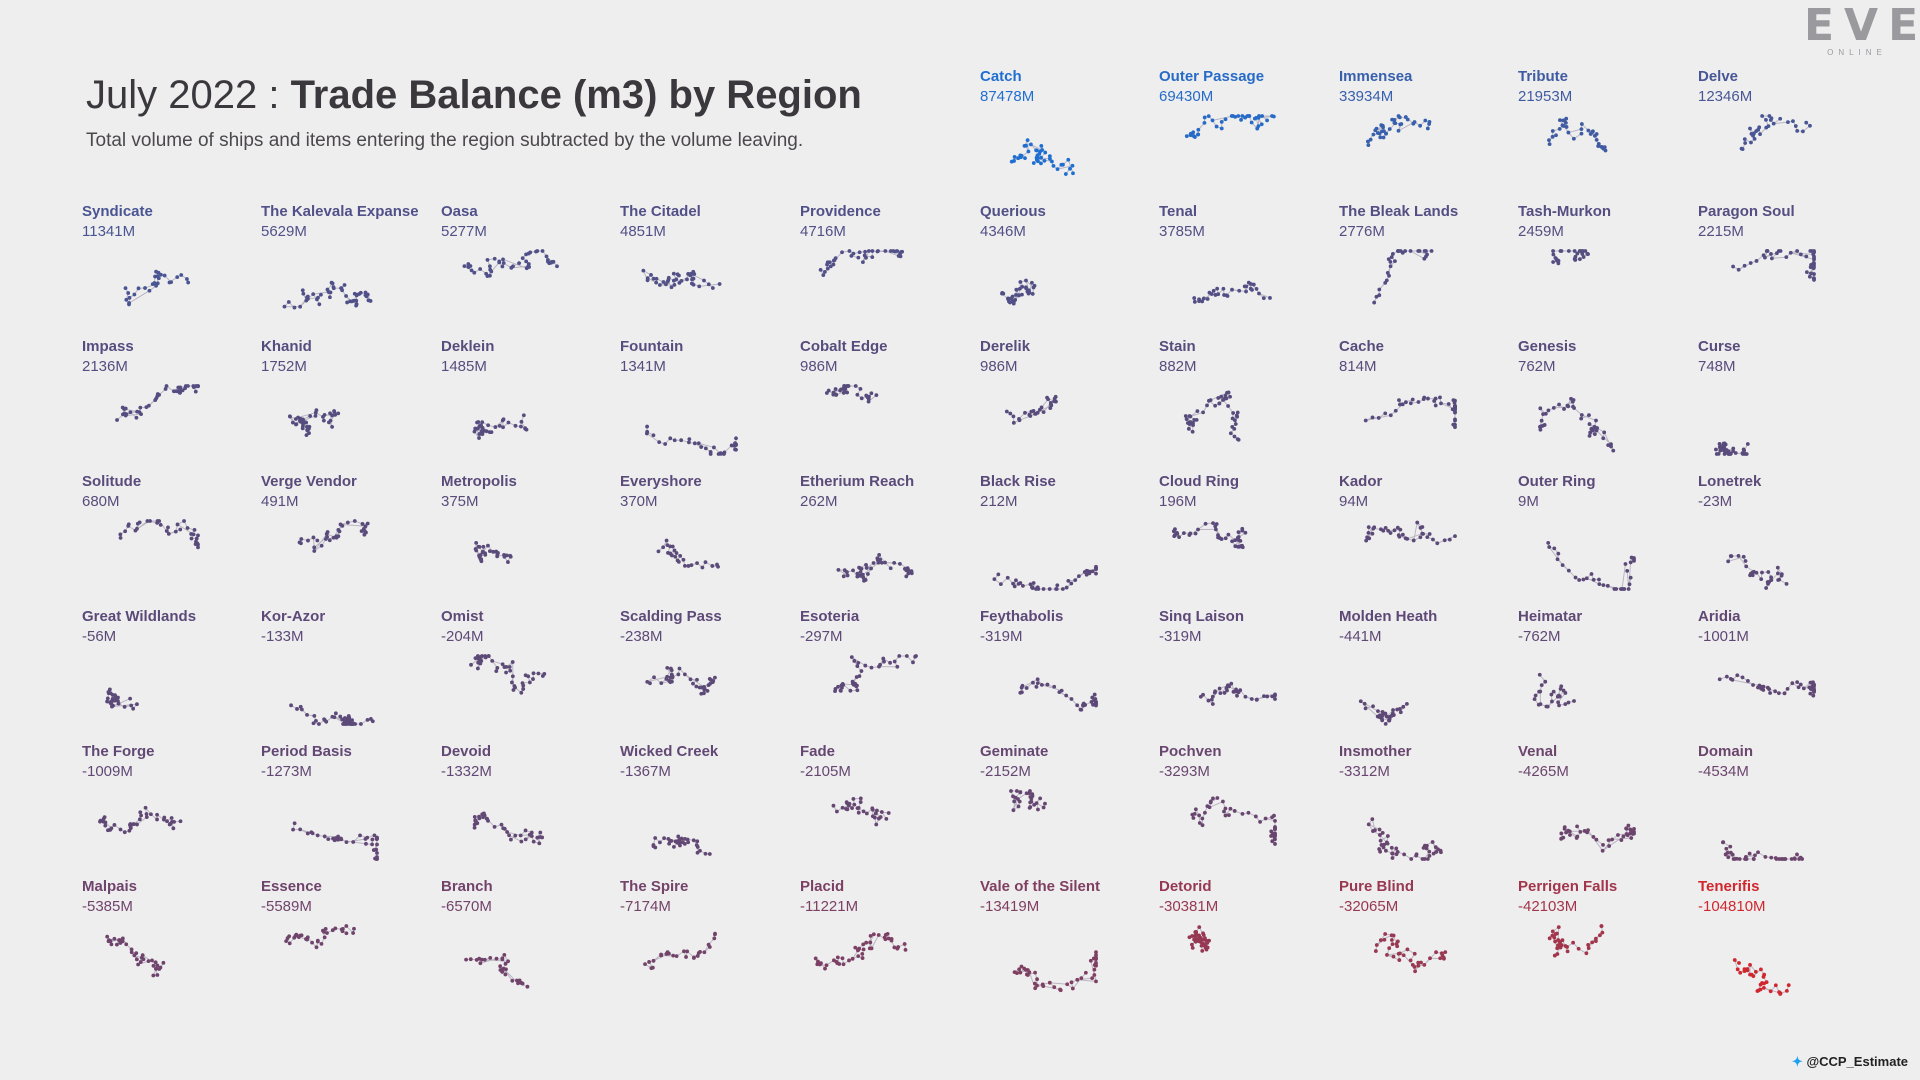 The width and height of the screenshot is (1920, 1080). I want to click on region-value: -762M, so click(1539, 636).